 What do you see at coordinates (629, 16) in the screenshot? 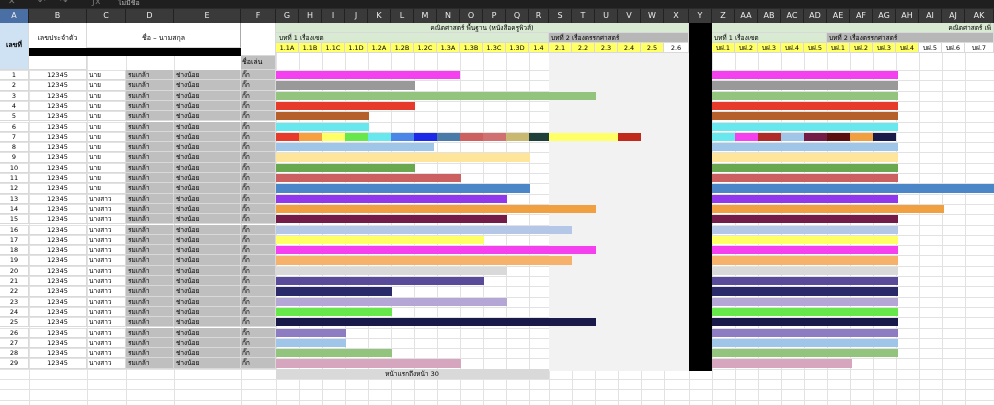
I see `column-header-v: V` at bounding box center [629, 16].